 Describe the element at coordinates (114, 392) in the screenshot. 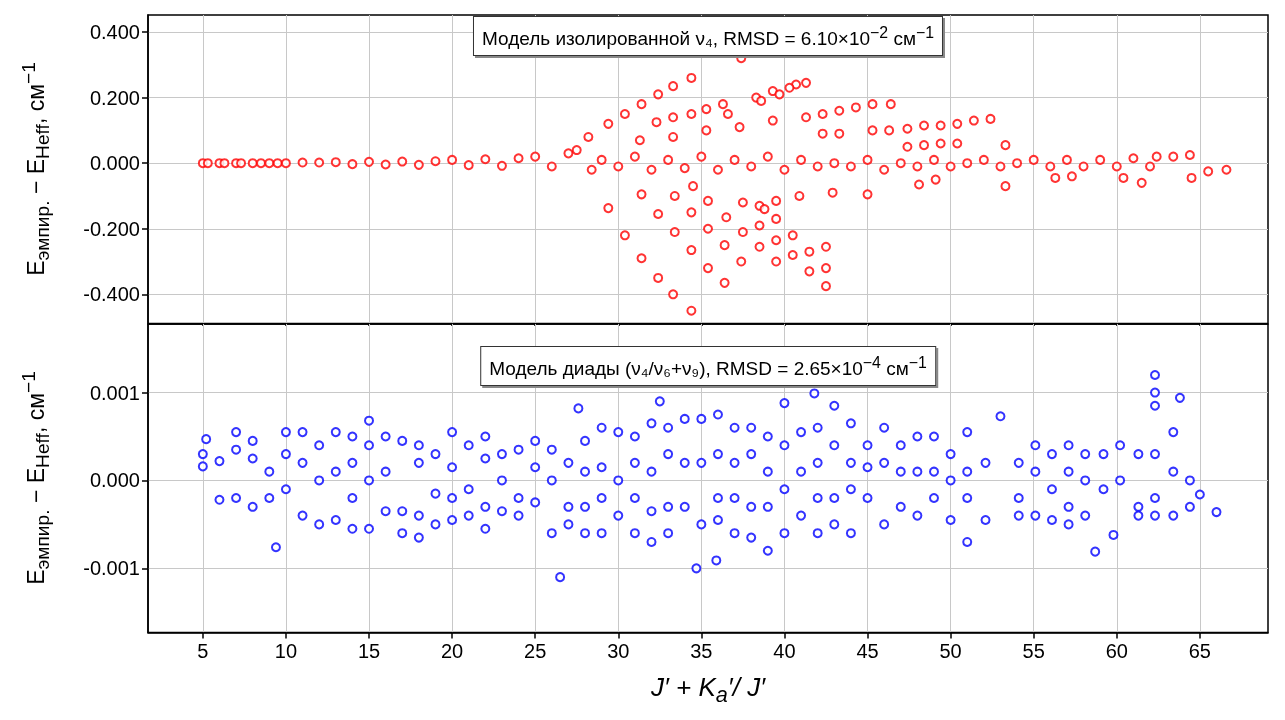

I see `y-tick-label: 0.001` at that location.